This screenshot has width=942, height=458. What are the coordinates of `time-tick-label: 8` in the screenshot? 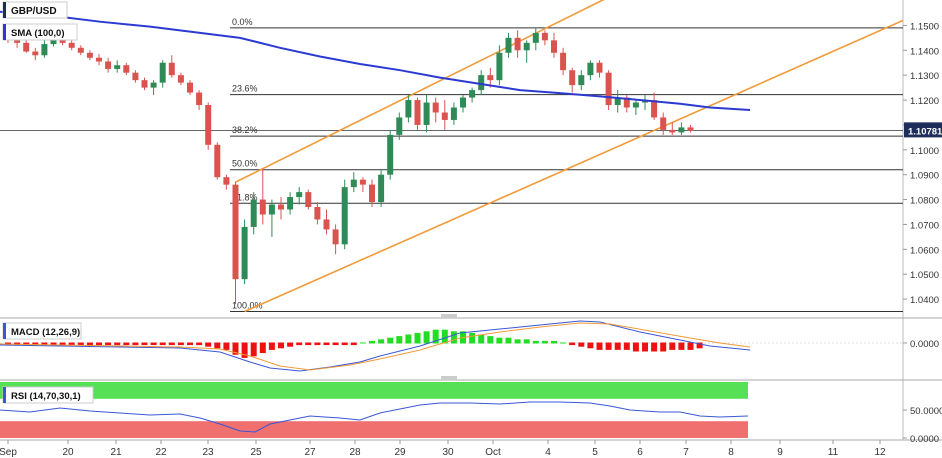 It's located at (731, 452).